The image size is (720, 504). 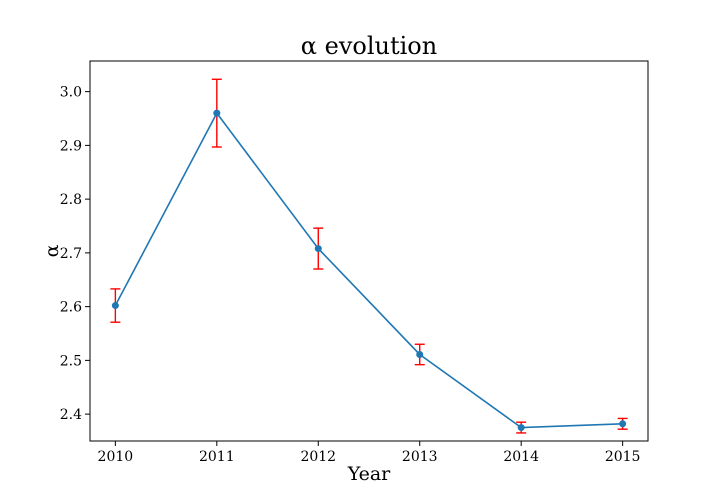 I want to click on y-tick-label: 2.5, so click(x=71, y=361).